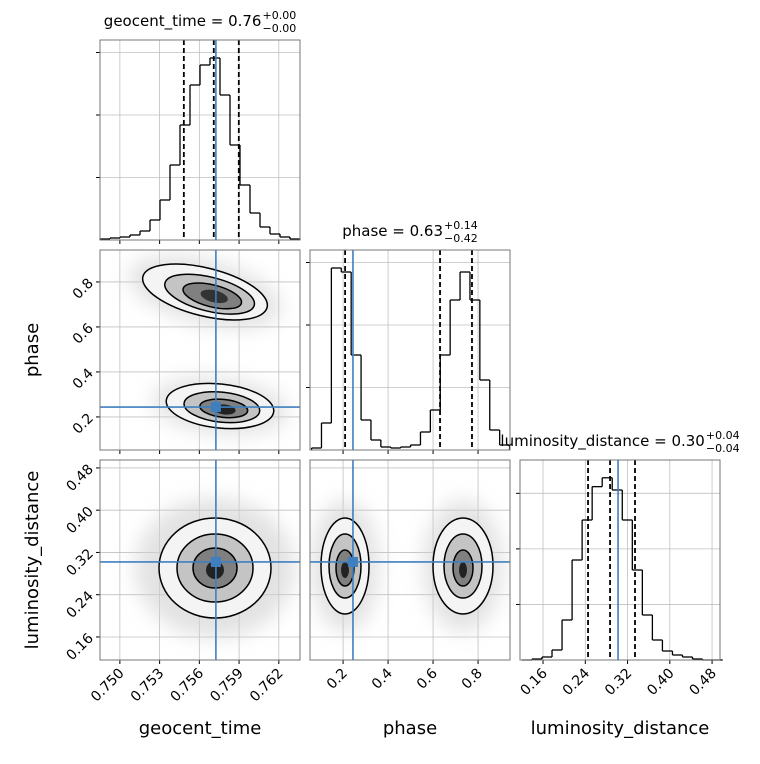 This screenshot has width=760, height=764. What do you see at coordinates (183, 21) in the screenshot?
I see `title-text: geocent_time = 0.76` at bounding box center [183, 21].